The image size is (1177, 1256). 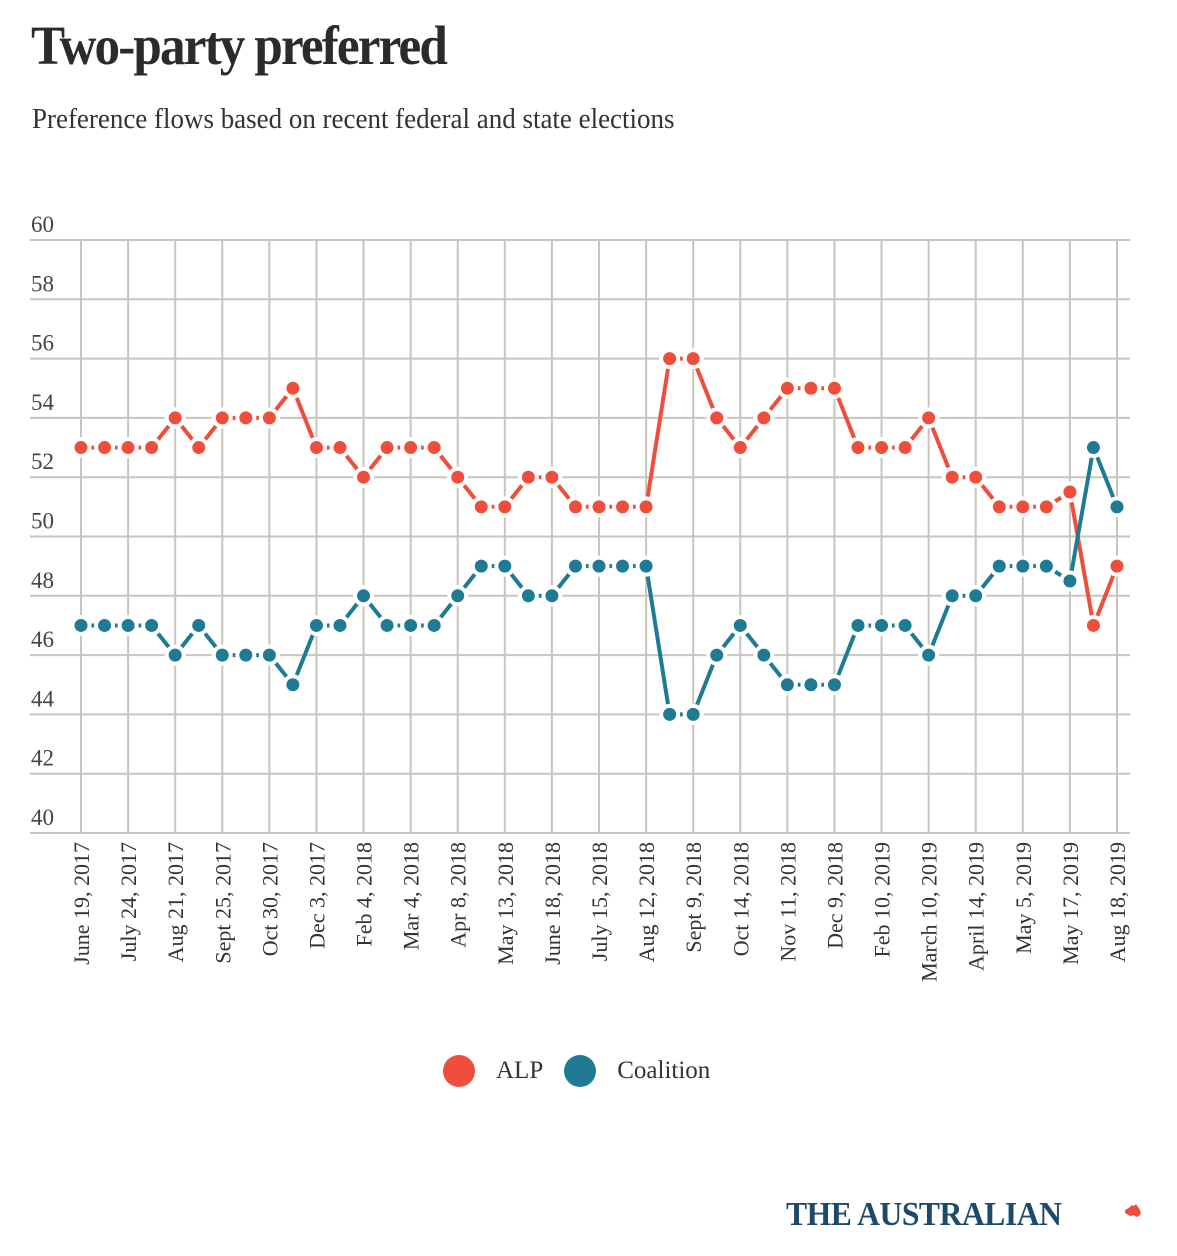 I want to click on y-axis: 40 42 44 46 48 50 52 54 56 58 60, so click(x=43, y=521).